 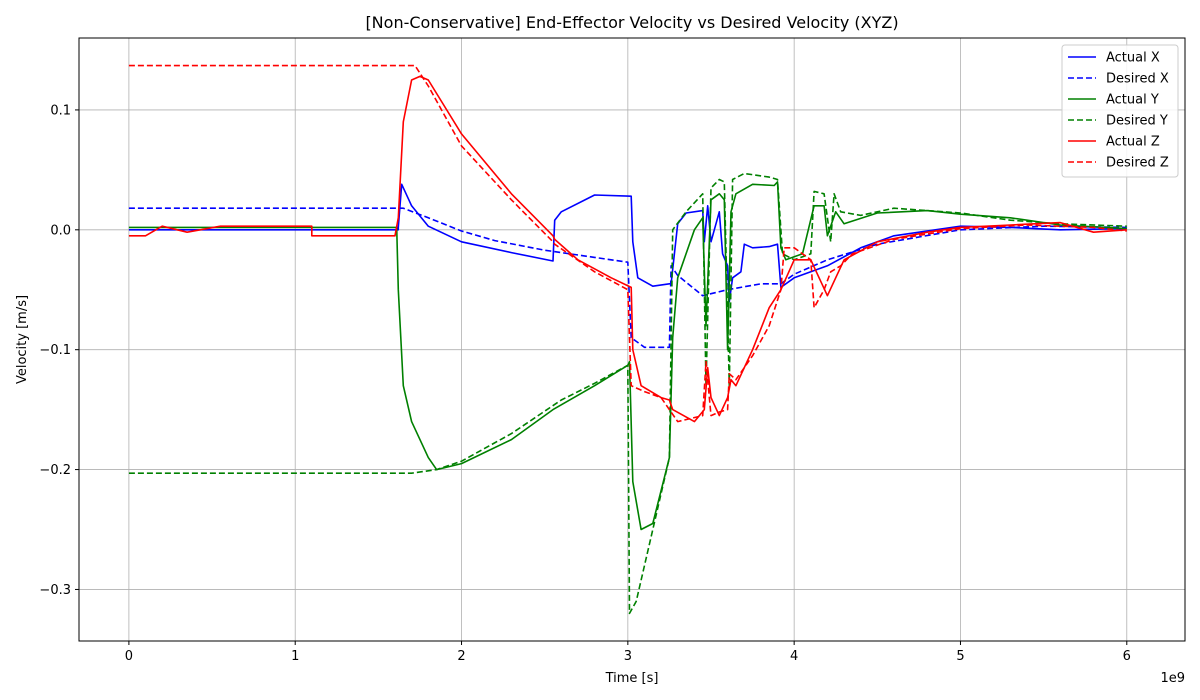 I want to click on legend-label-desired-x: Desired X, so click(x=1137, y=79).